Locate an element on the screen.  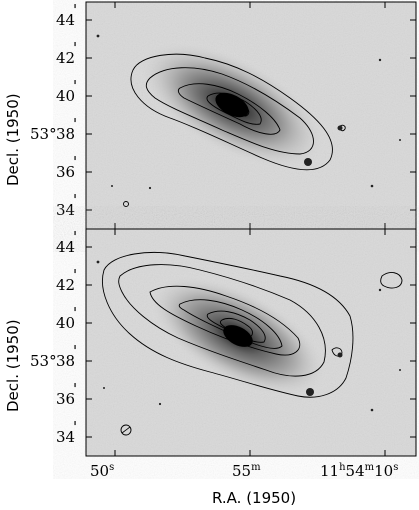
top-y-tick-36: 36 is located at coordinates (65, 172).